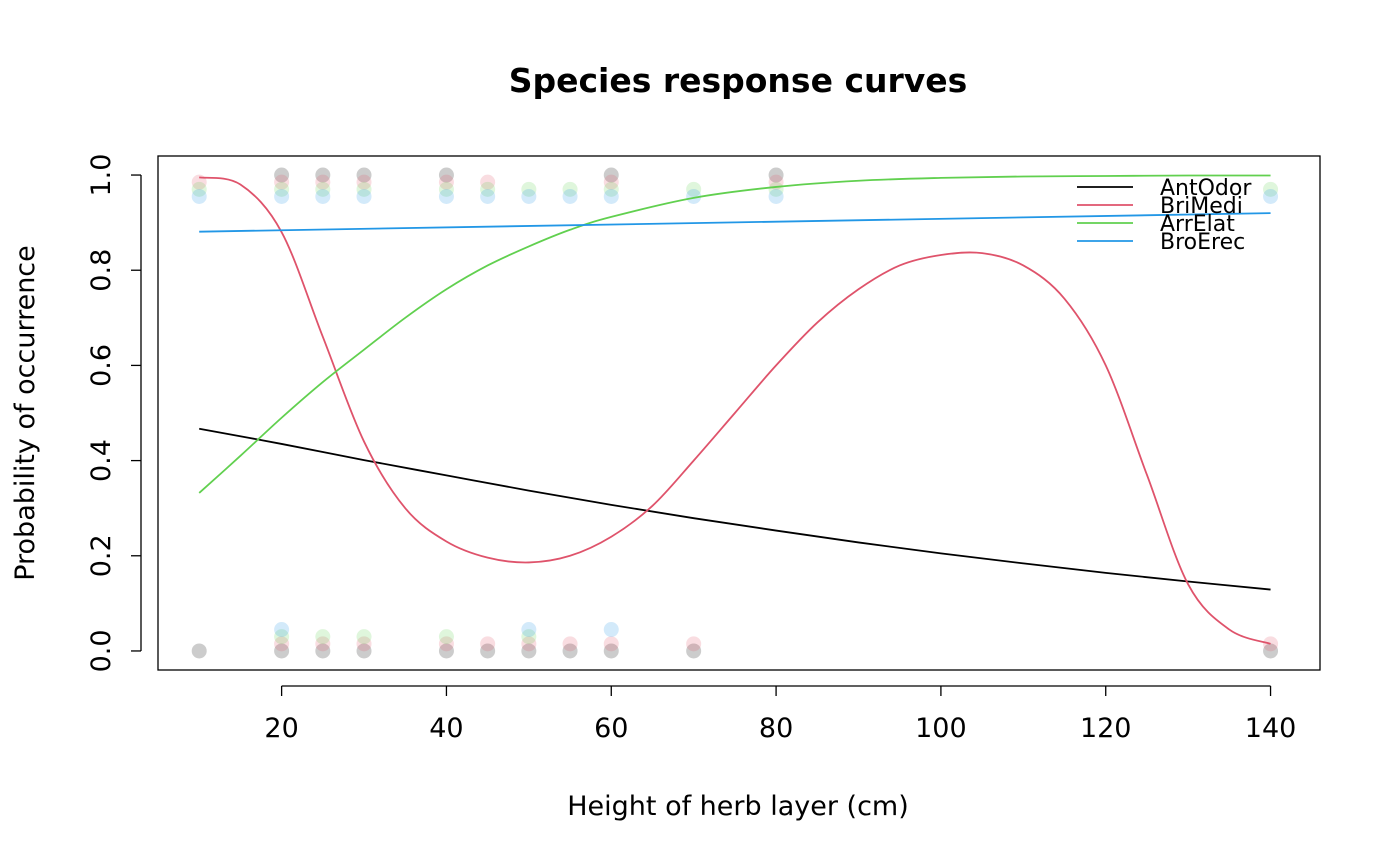 The width and height of the screenshot is (1400, 866). I want to click on legend-label: AntOdor, so click(1206, 188).